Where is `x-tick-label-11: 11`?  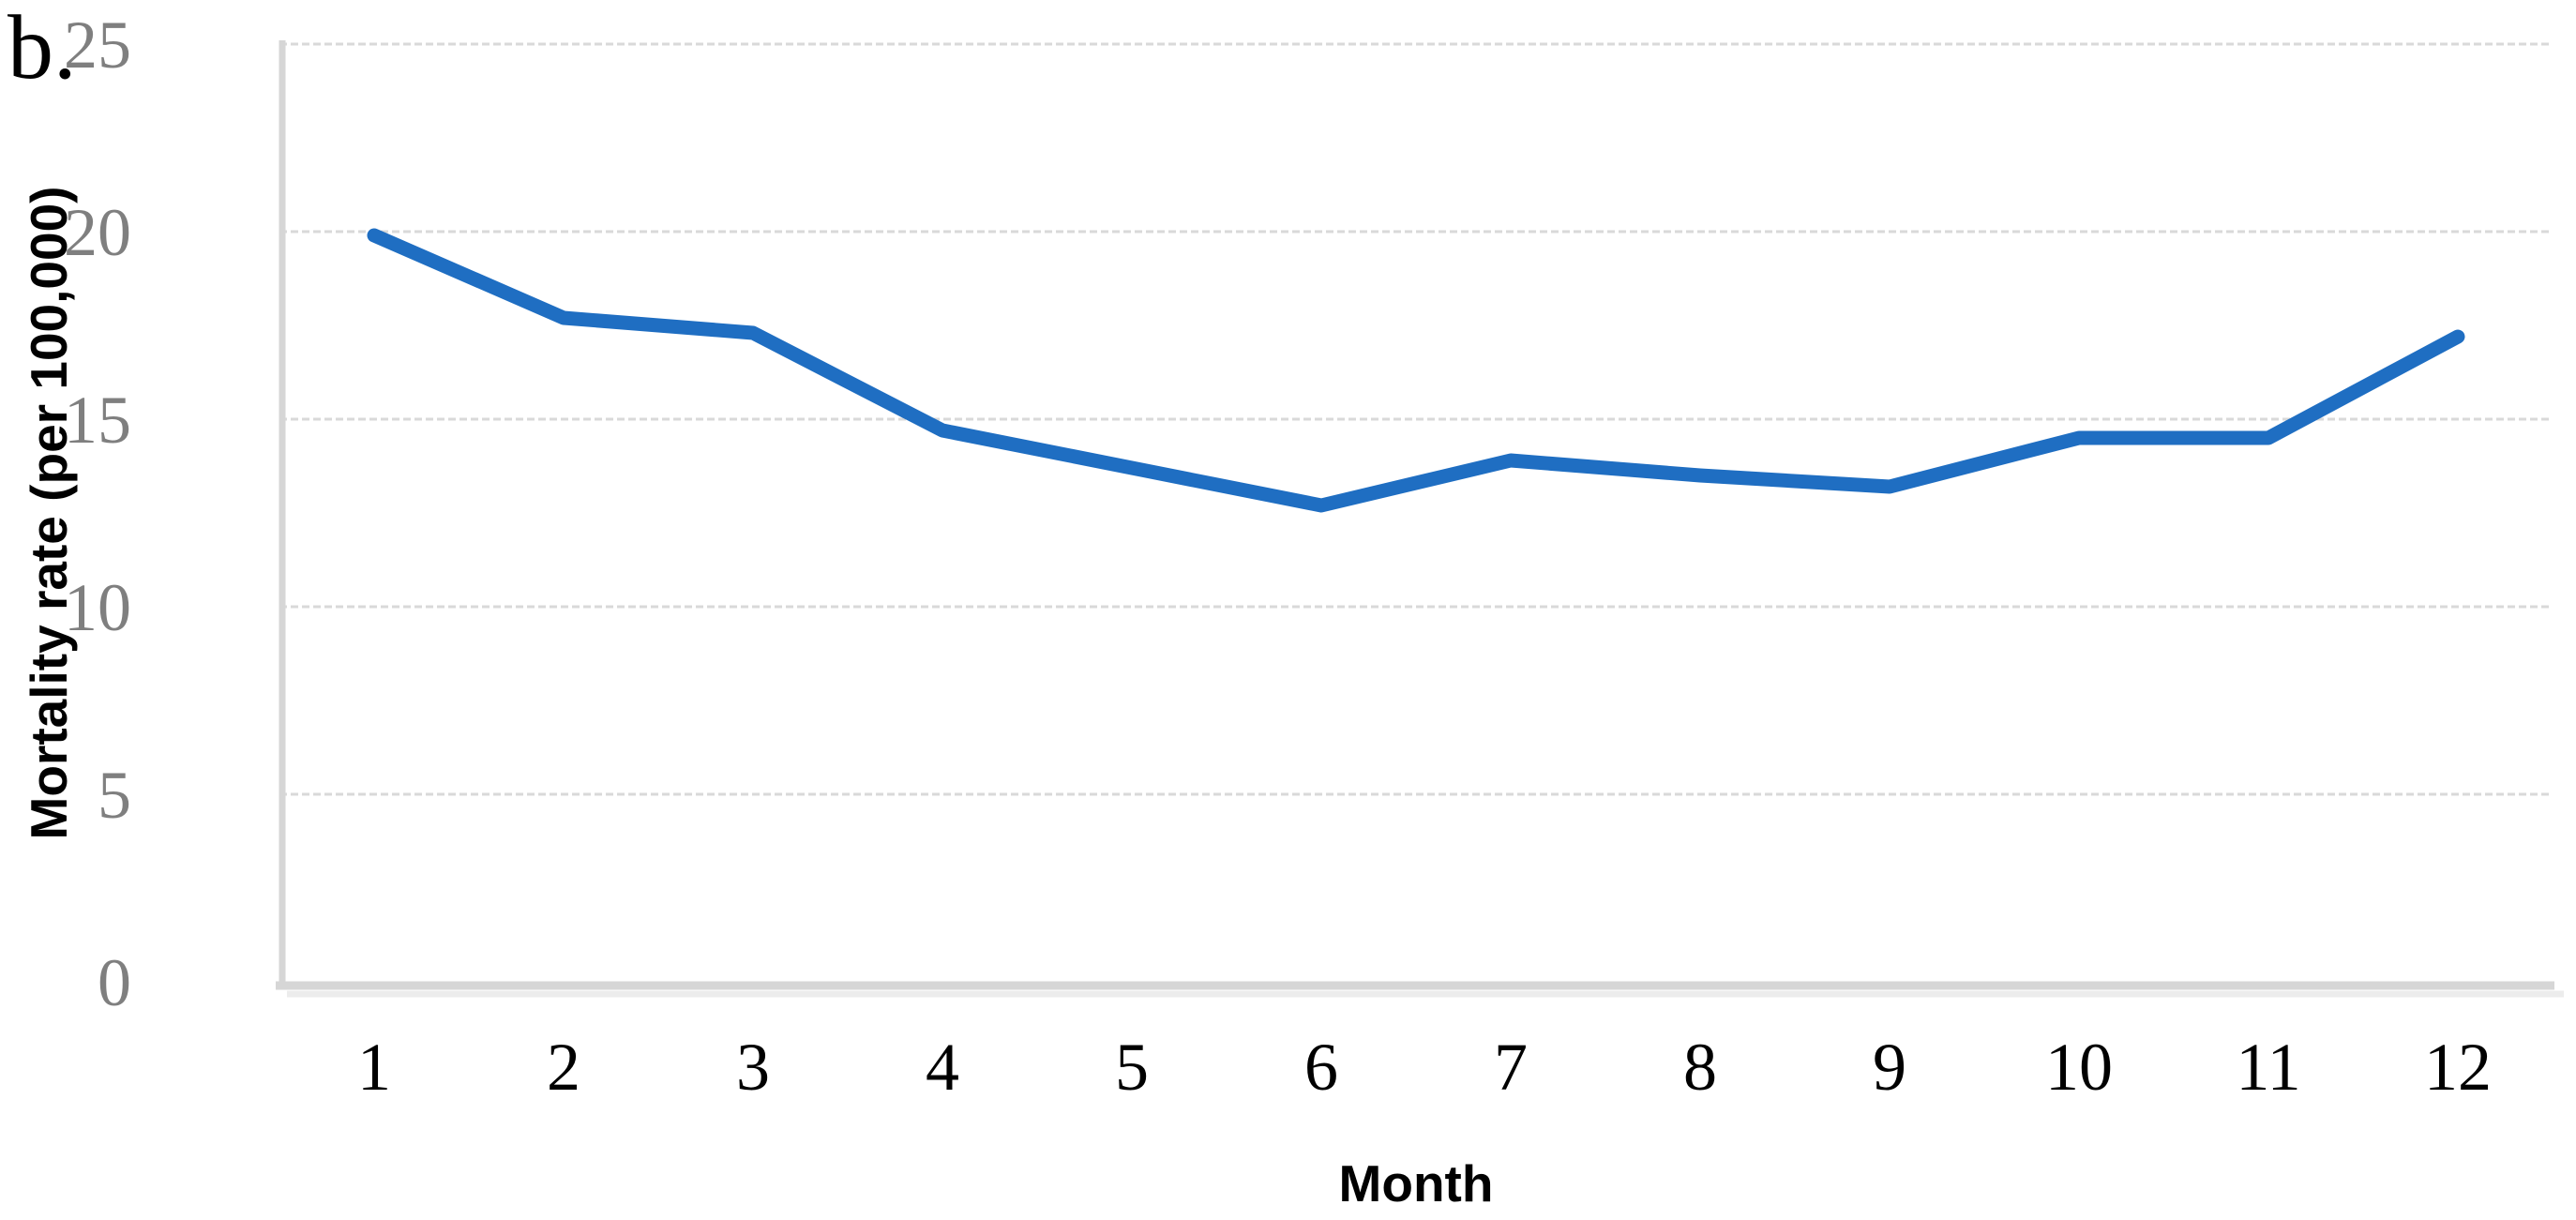
x-tick-label-11: 11 is located at coordinates (2268, 1067).